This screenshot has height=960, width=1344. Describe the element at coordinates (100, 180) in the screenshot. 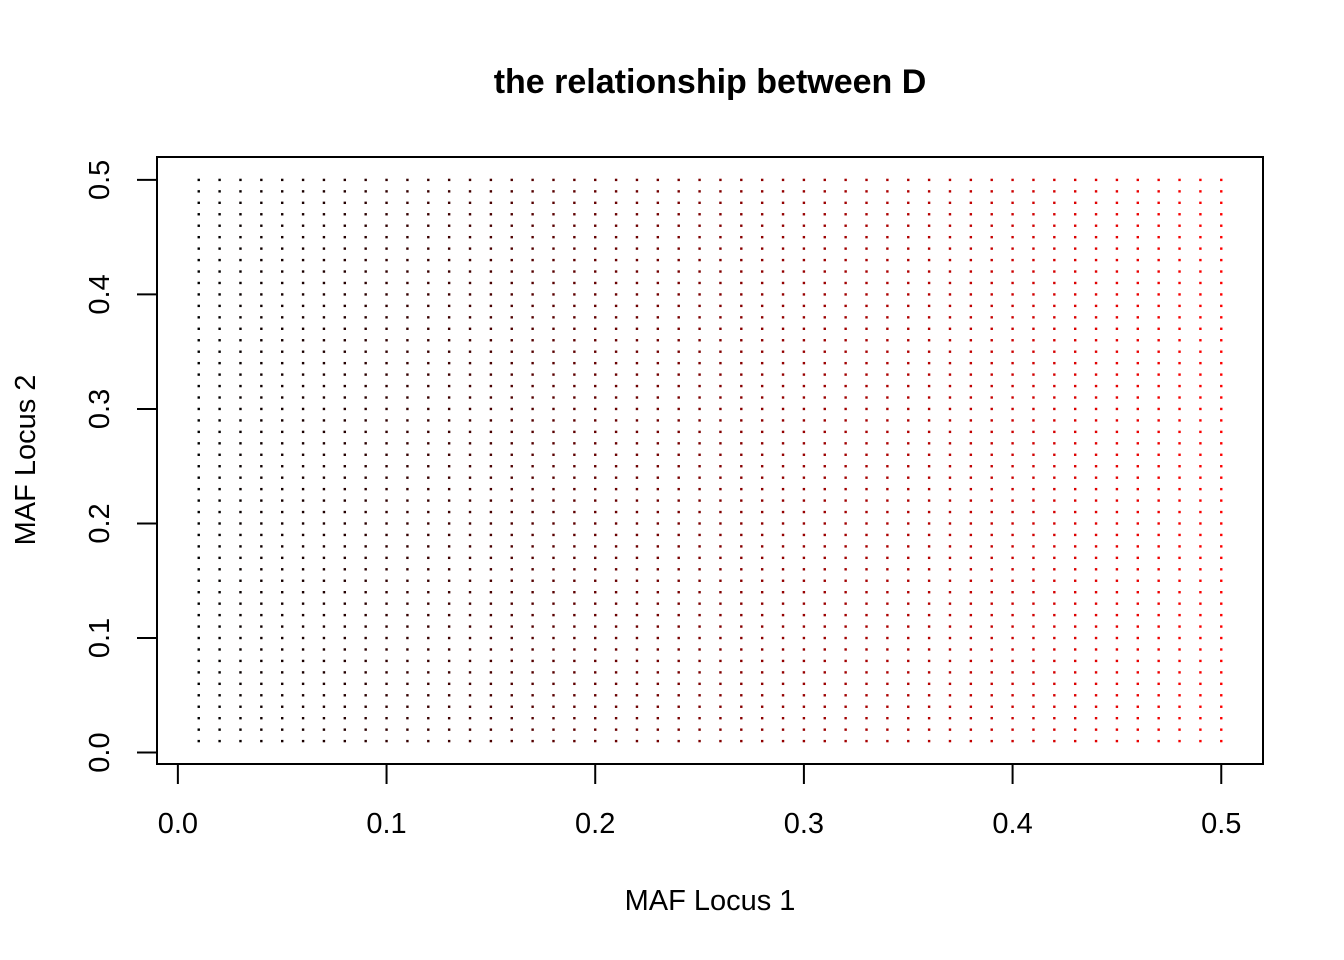

I see `y-tick-label: 0.5` at that location.